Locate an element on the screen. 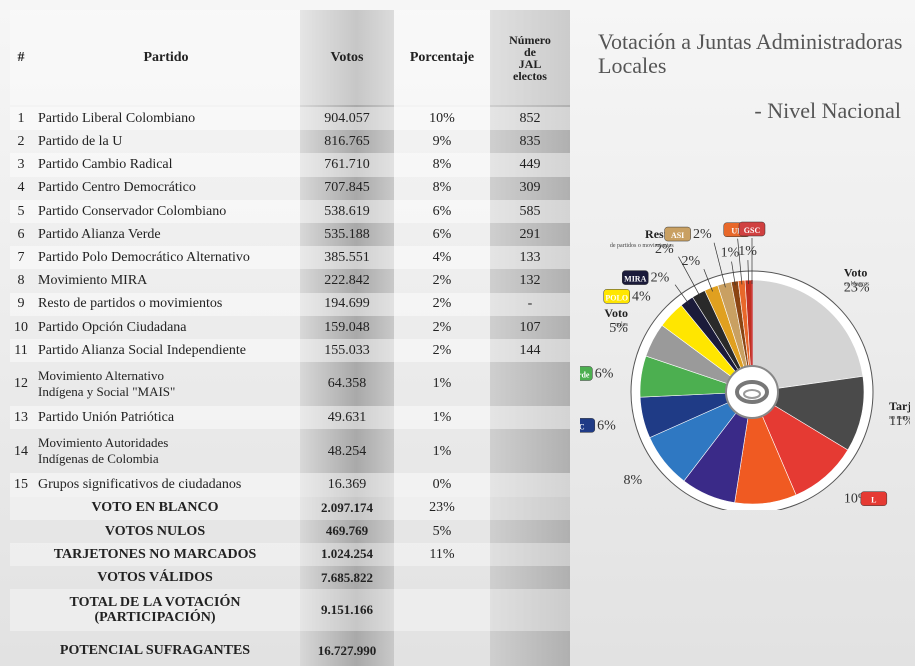 Image resolution: width=915 pixels, height=666 pixels. table-cell: Partido Cambio Radical is located at coordinates (166, 164).